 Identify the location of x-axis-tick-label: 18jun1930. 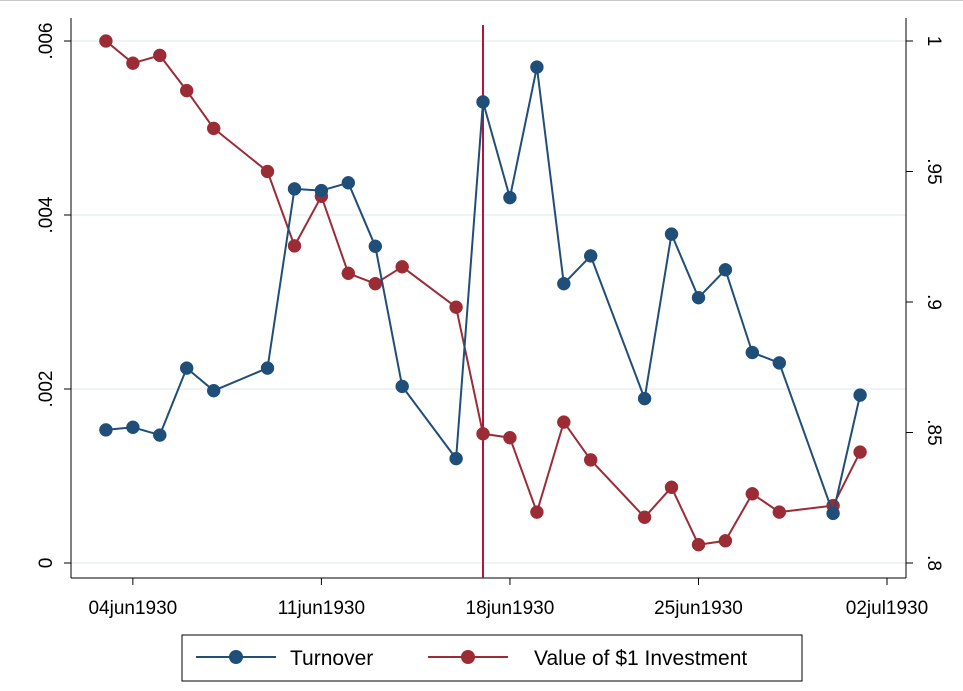
(510, 608).